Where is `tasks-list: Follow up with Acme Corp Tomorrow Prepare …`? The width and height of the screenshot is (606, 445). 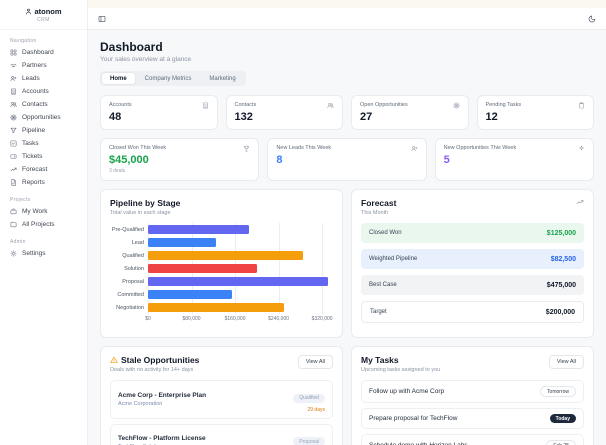 tasks-list: Follow up with Acme Corp Tomorrow Prepare … is located at coordinates (472, 412).